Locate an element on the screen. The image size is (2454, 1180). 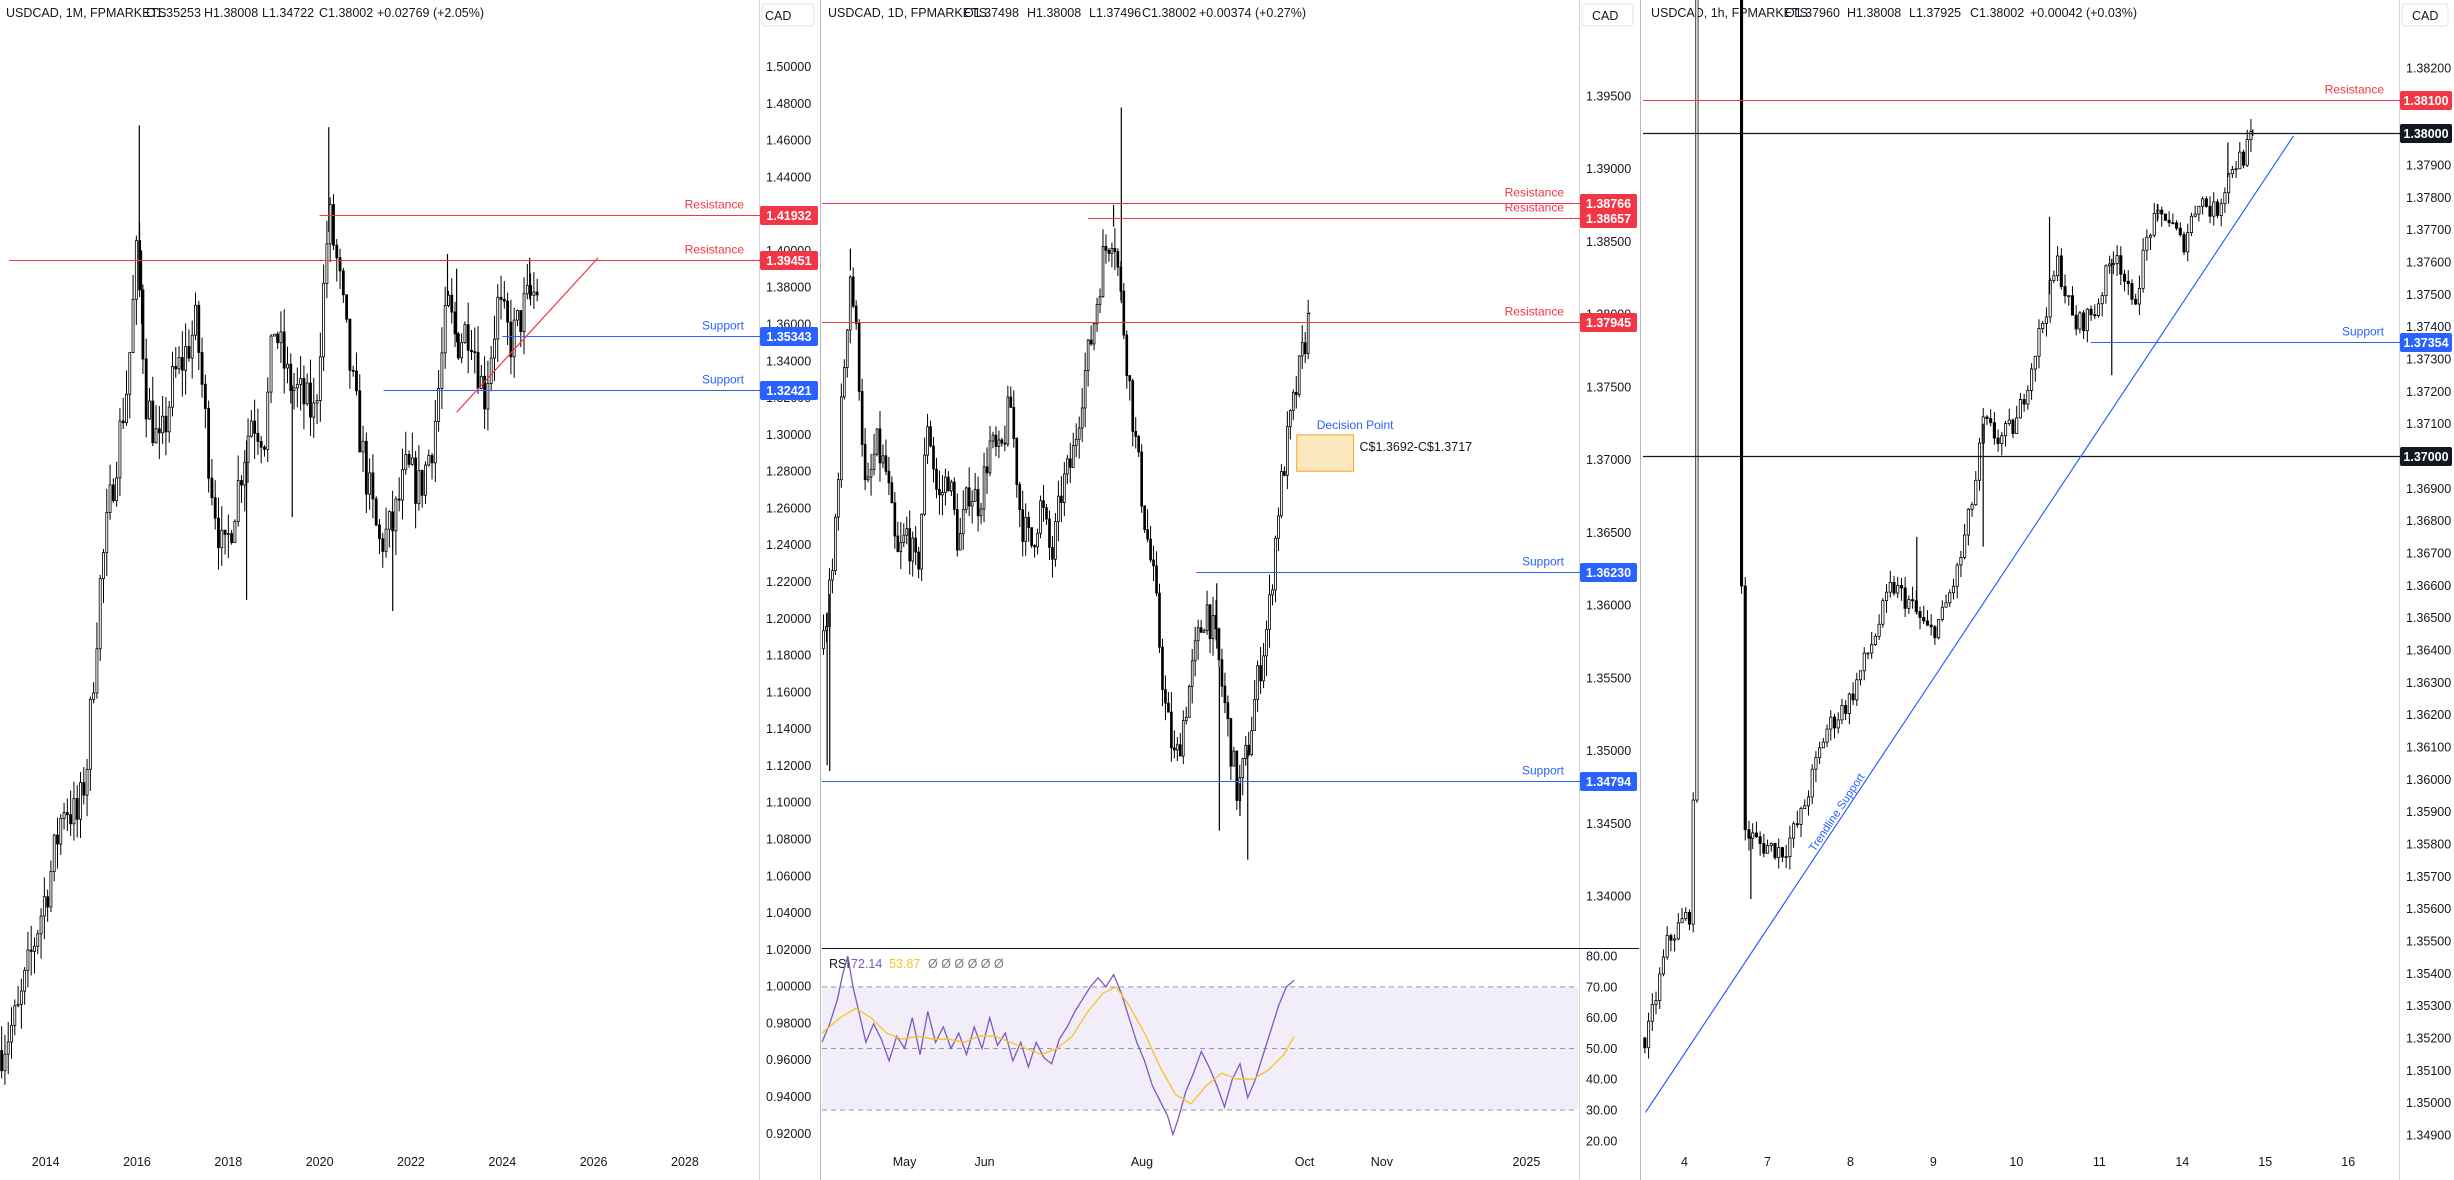
x-tick-label: 14 is located at coordinates (2182, 1162).